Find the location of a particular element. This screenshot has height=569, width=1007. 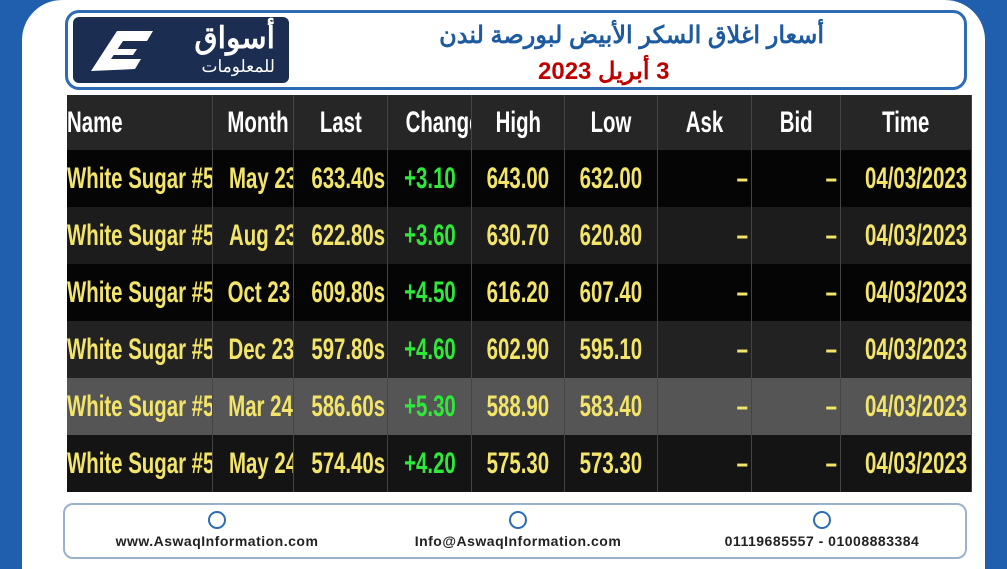

cell: 586.60s is located at coordinates (340, 406).